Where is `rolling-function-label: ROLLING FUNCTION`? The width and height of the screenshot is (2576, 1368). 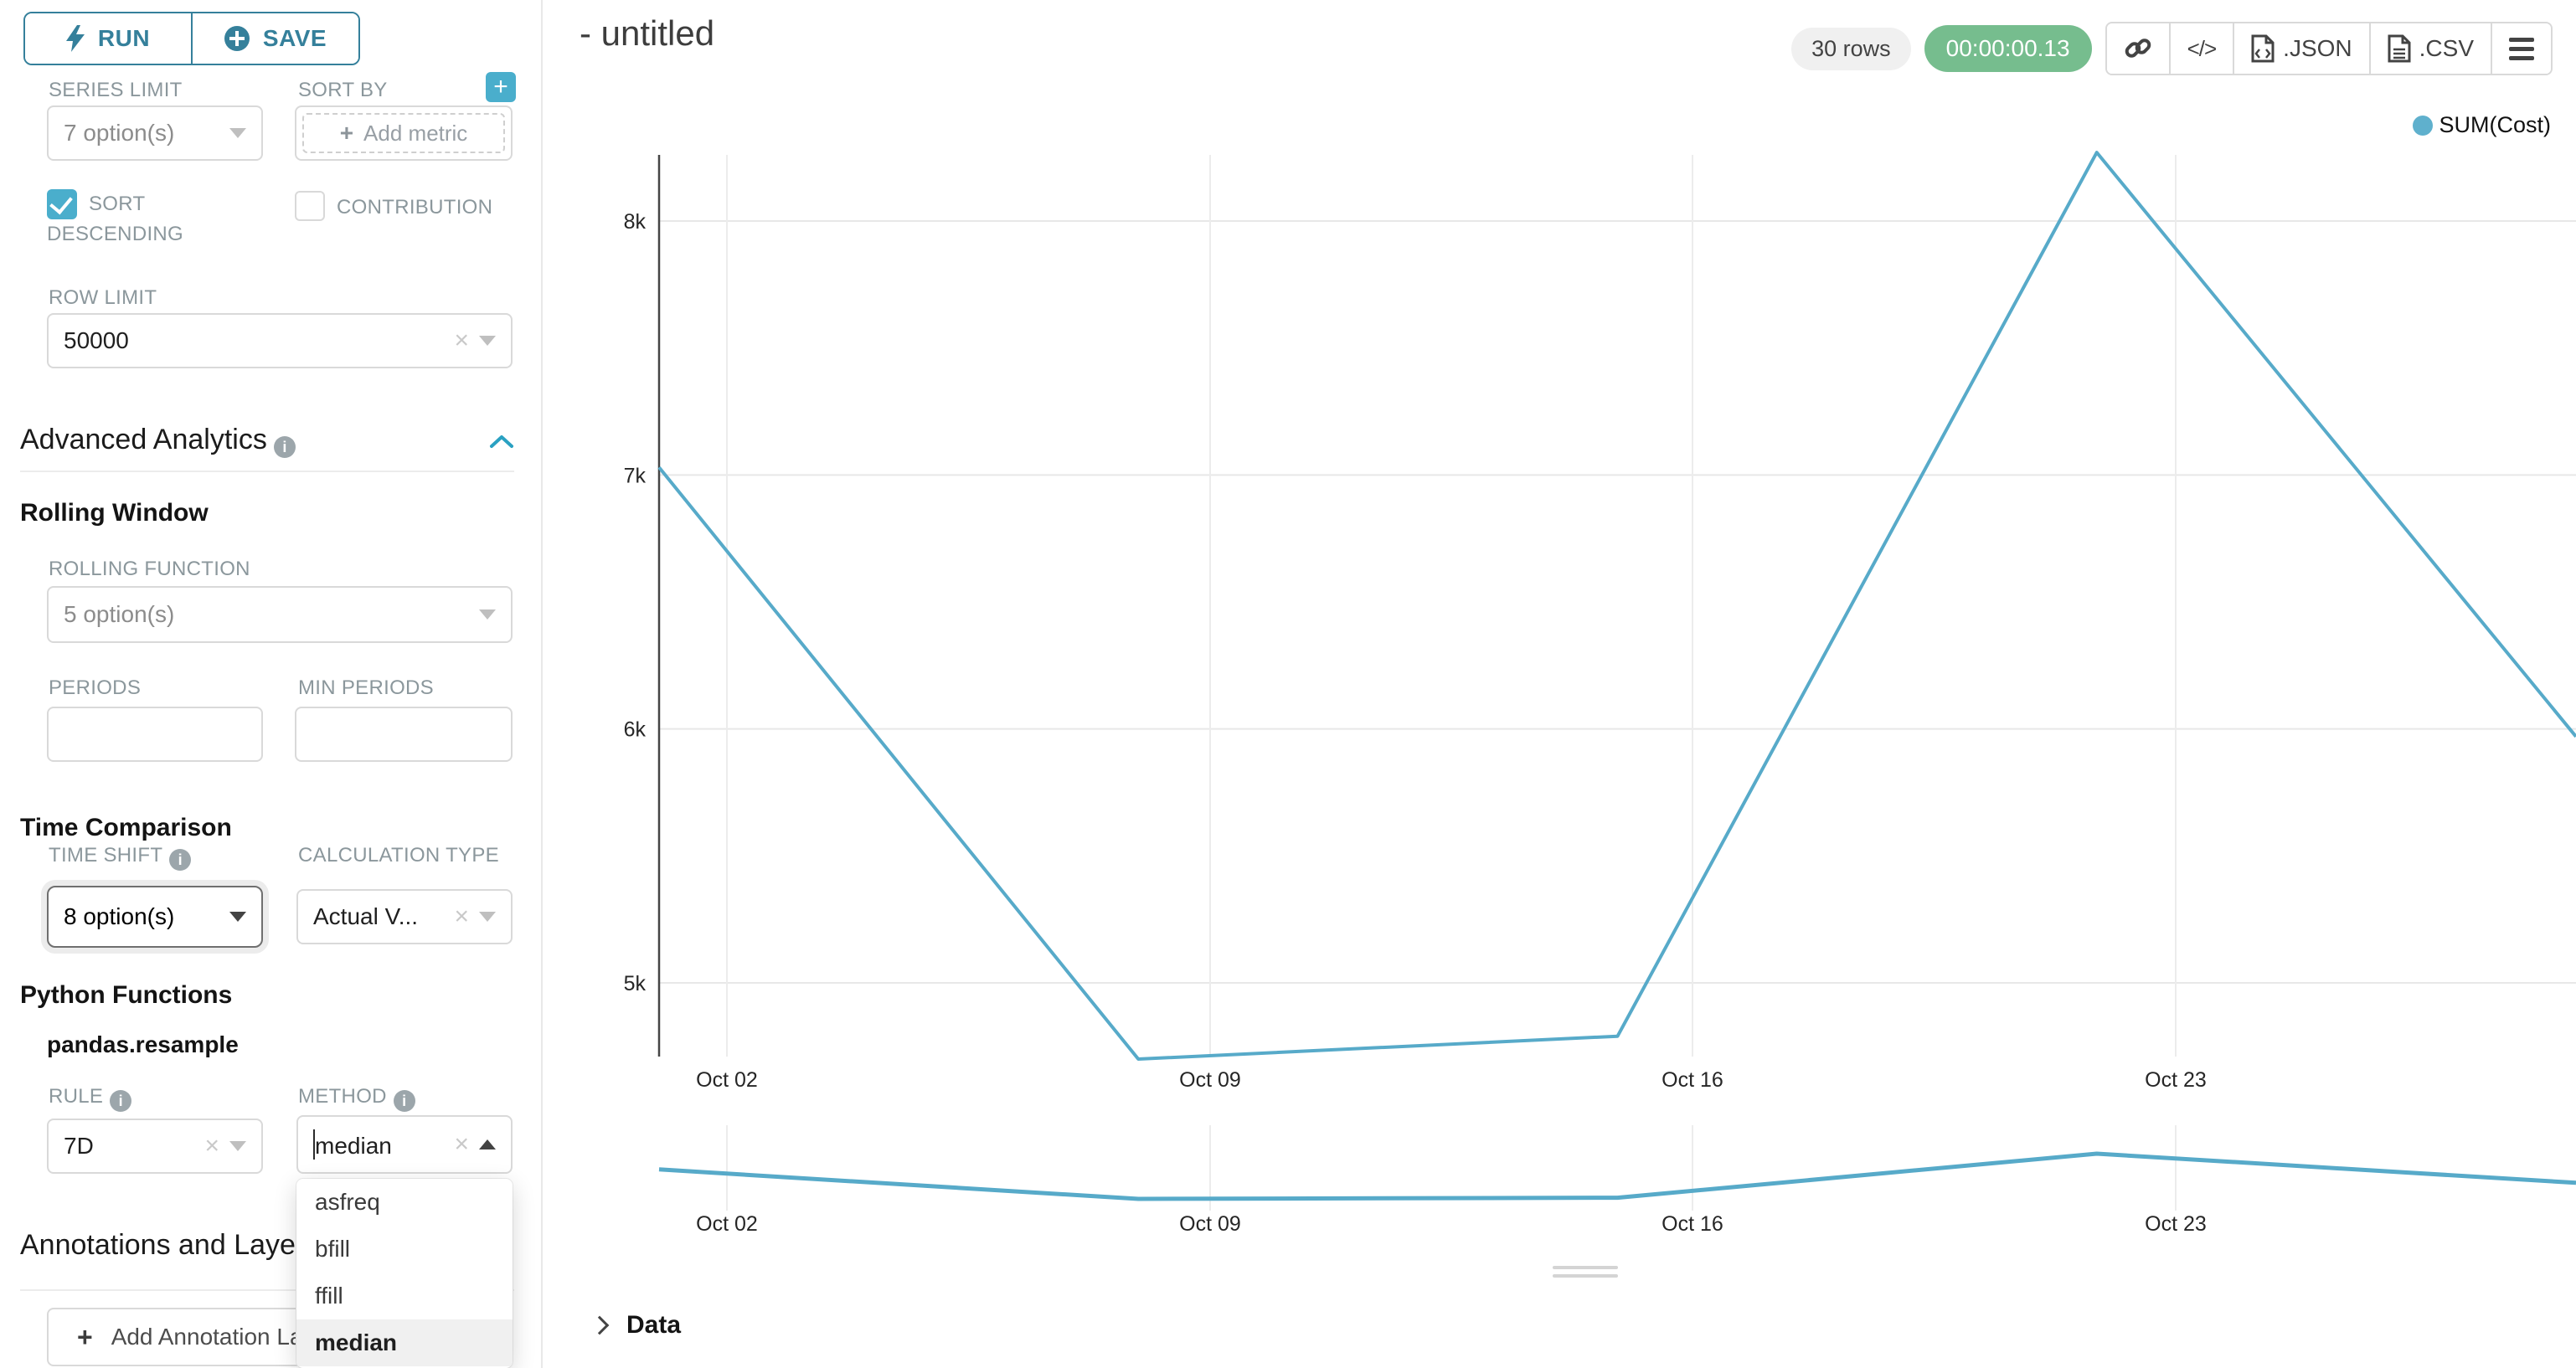
rolling-function-label: ROLLING FUNCTION is located at coordinates (149, 569).